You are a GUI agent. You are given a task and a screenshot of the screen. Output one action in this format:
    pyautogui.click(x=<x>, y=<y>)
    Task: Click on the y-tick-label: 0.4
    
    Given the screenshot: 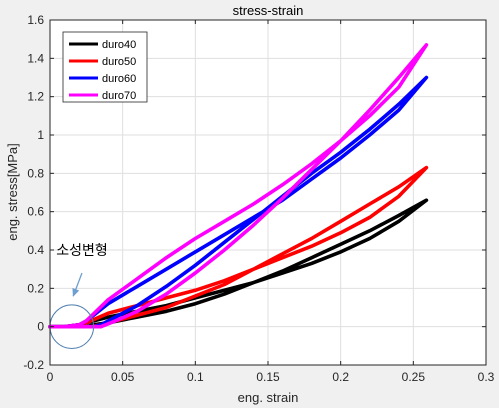 What is the action you would take?
    pyautogui.click(x=35, y=250)
    